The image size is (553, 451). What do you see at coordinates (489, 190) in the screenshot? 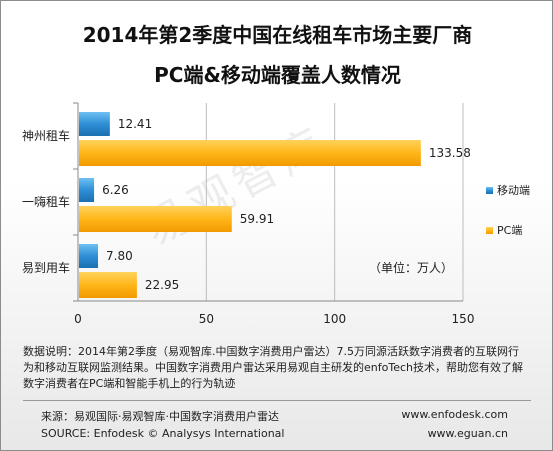
I see `legend-swatch-mobile` at bounding box center [489, 190].